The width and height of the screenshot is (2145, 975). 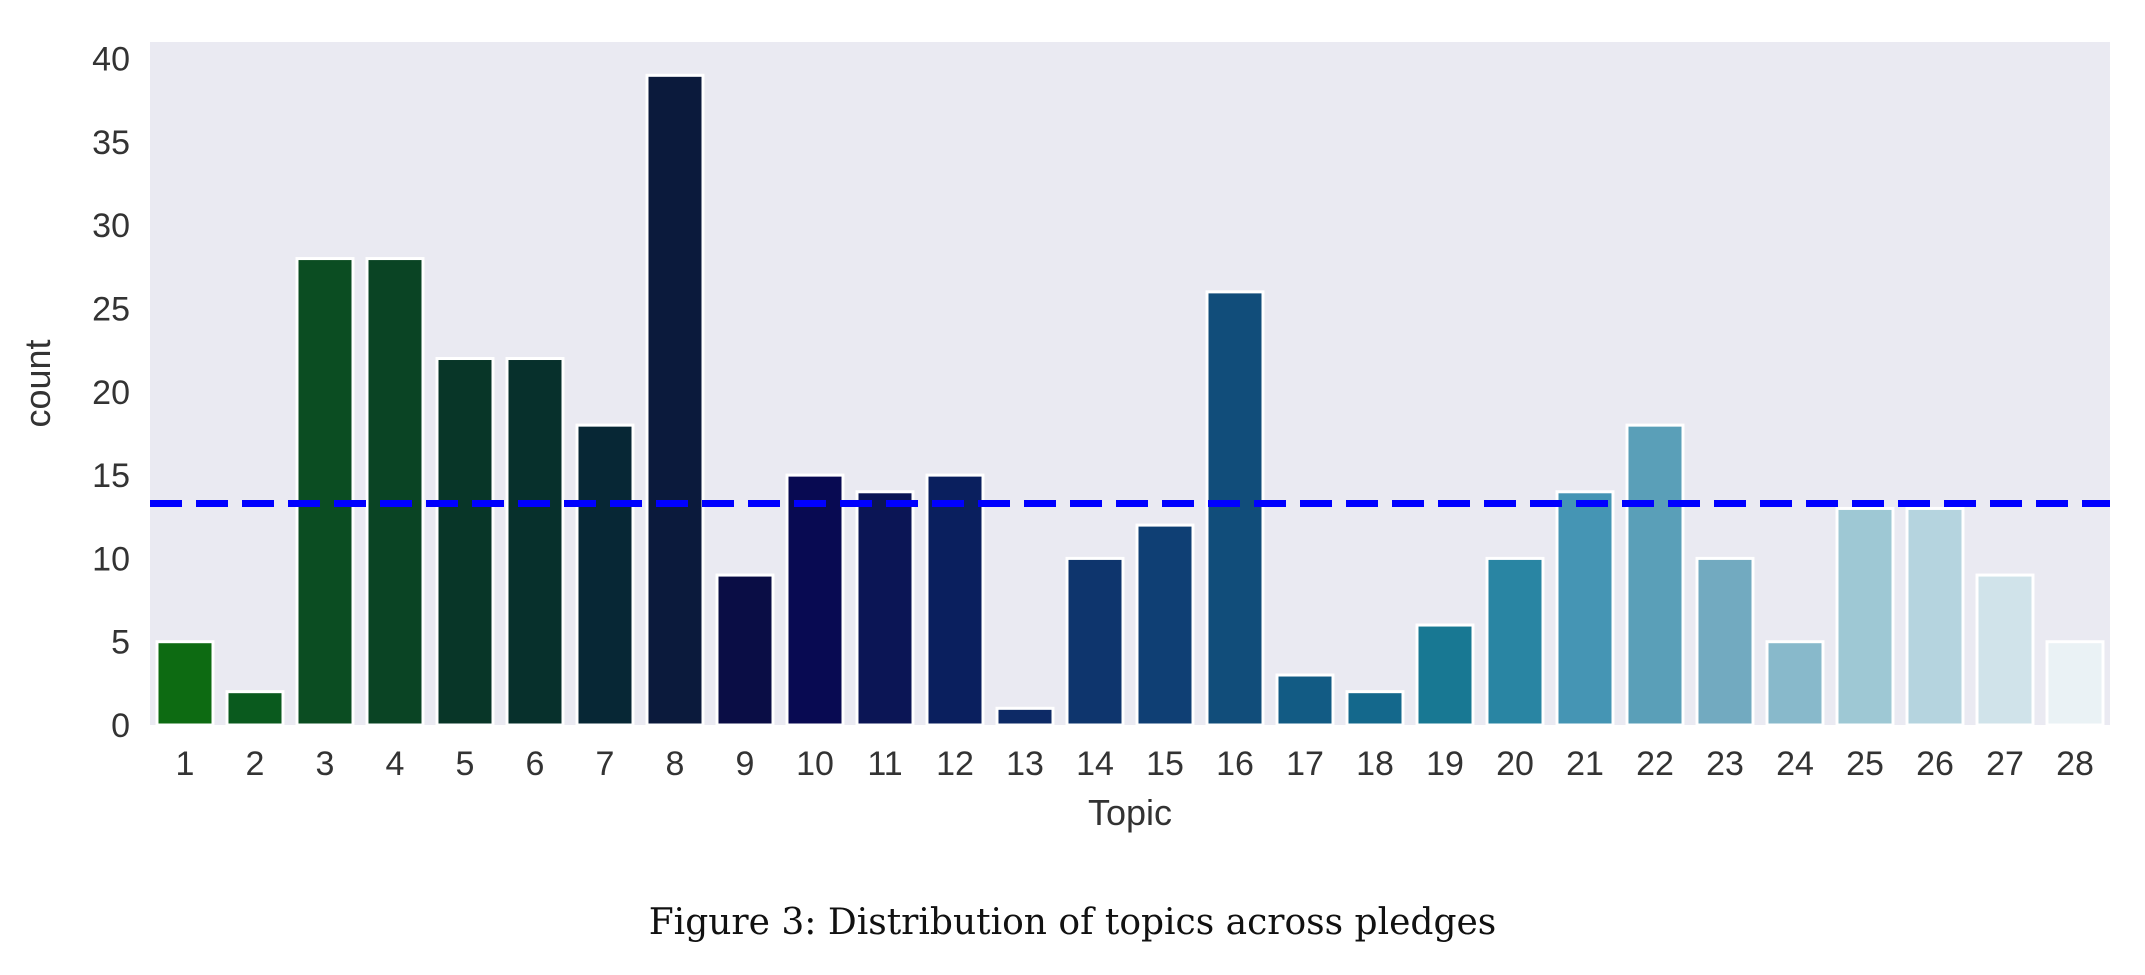 What do you see at coordinates (1935, 764) in the screenshot?
I see `x-tick-label: 26` at bounding box center [1935, 764].